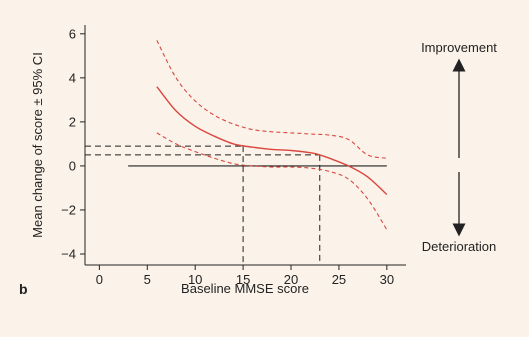  I want to click on x-tick-label: 5, so click(147, 279).